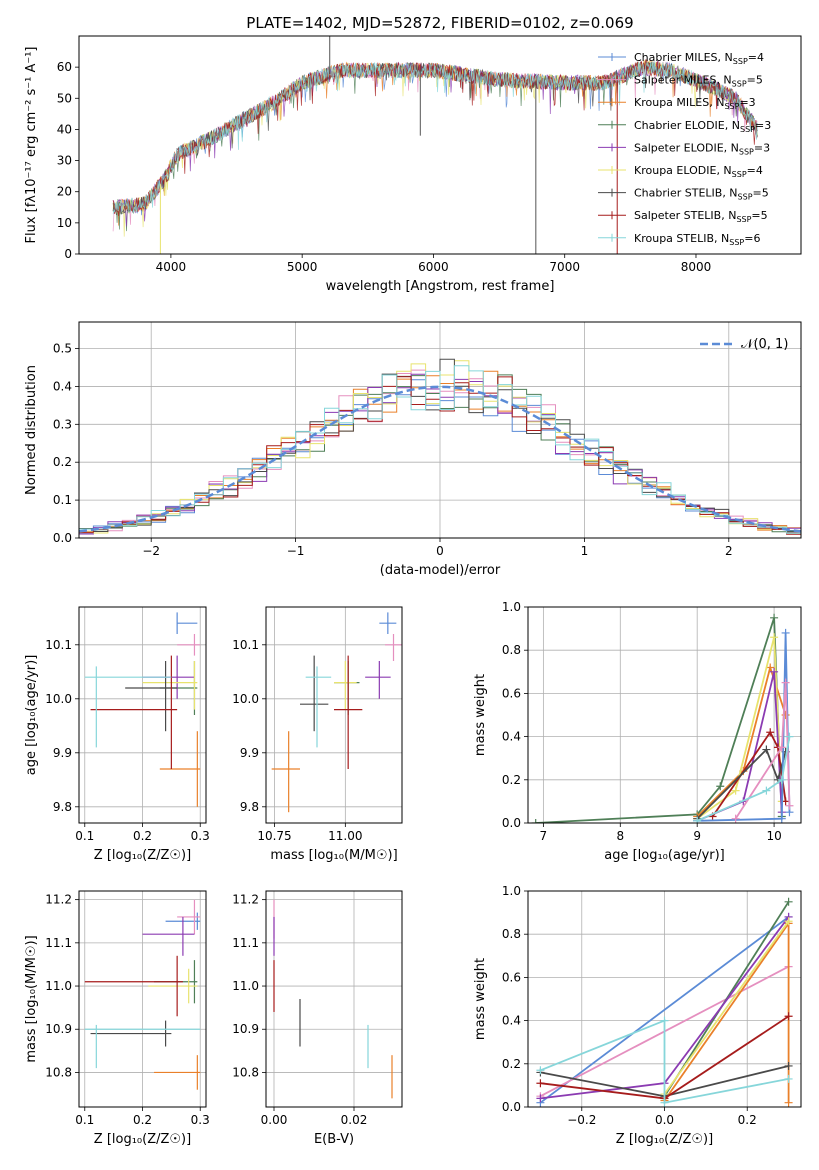 The width and height of the screenshot is (819, 1170). What do you see at coordinates (581, 1120) in the screenshot?
I see `x-tick-label: −0.2` at bounding box center [581, 1120].